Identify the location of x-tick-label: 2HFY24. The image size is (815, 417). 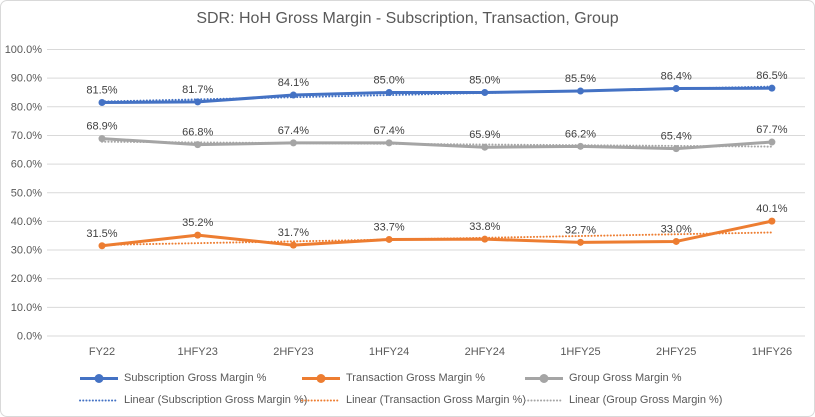
(485, 352).